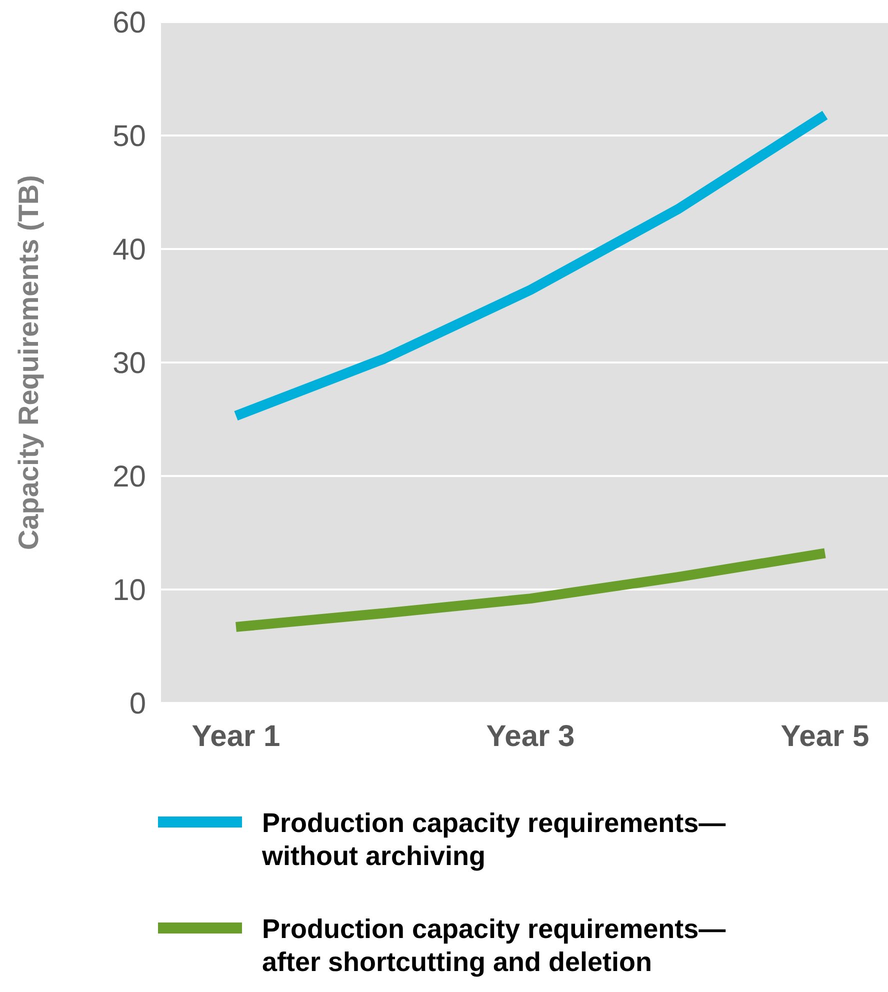  I want to click on x-tick-label: Year 3, so click(530, 736).